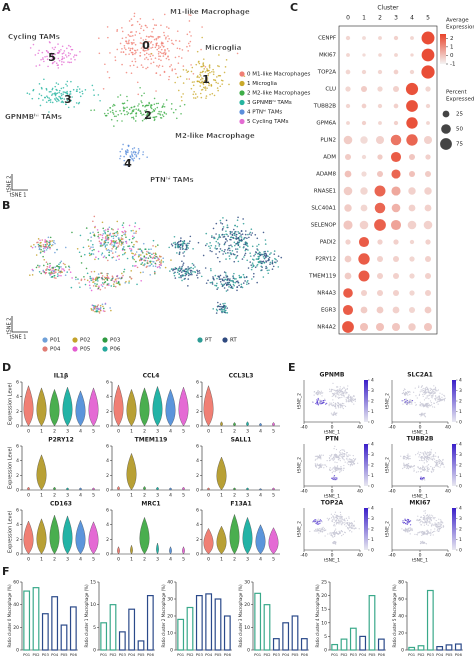  What do you see at coordinates (221, 496) in the screenshot?
I see `x-tick-label: 1` at bounding box center [221, 496].